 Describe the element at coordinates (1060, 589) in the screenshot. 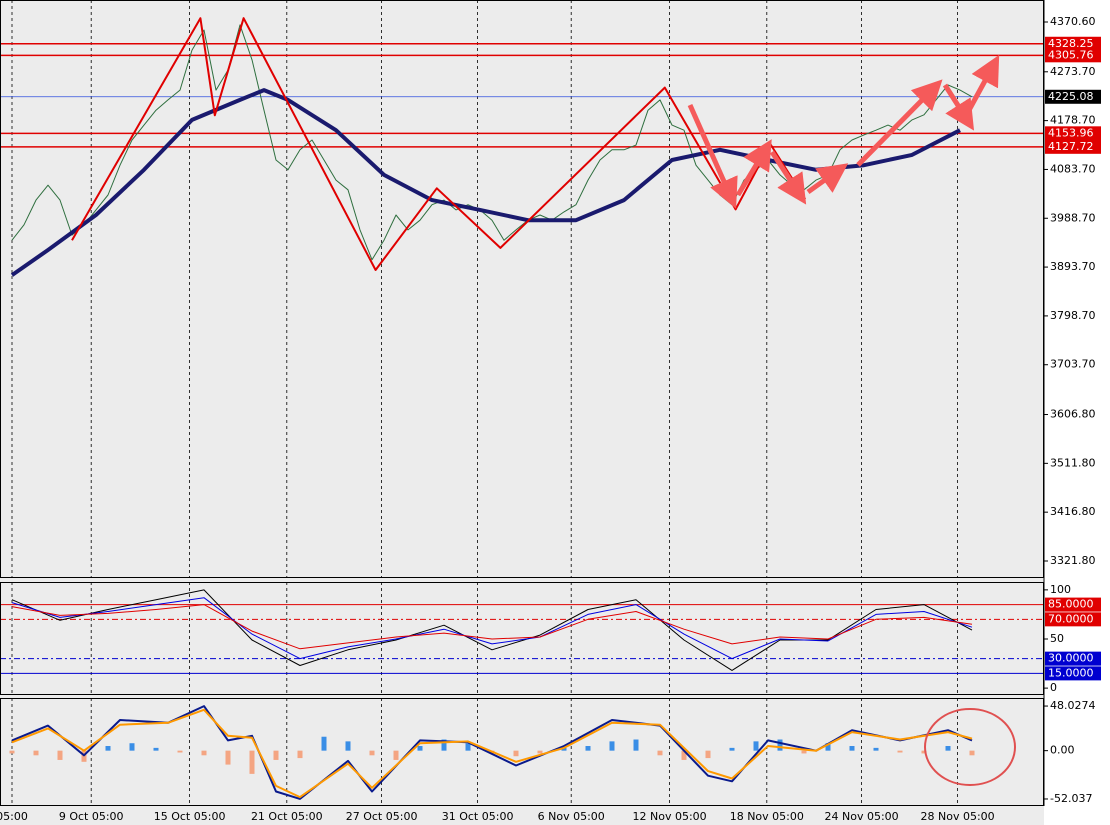

I see `y-tick-label: 100` at that location.